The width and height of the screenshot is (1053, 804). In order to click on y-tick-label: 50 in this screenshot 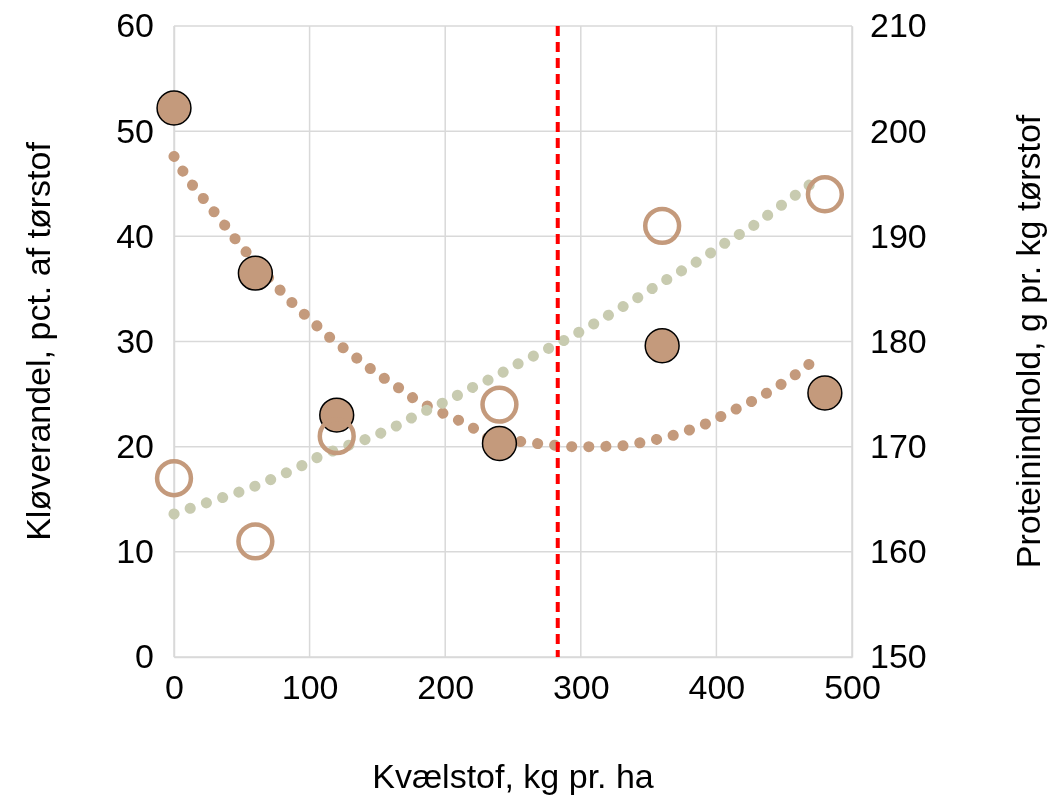, I will do `click(135, 130)`.